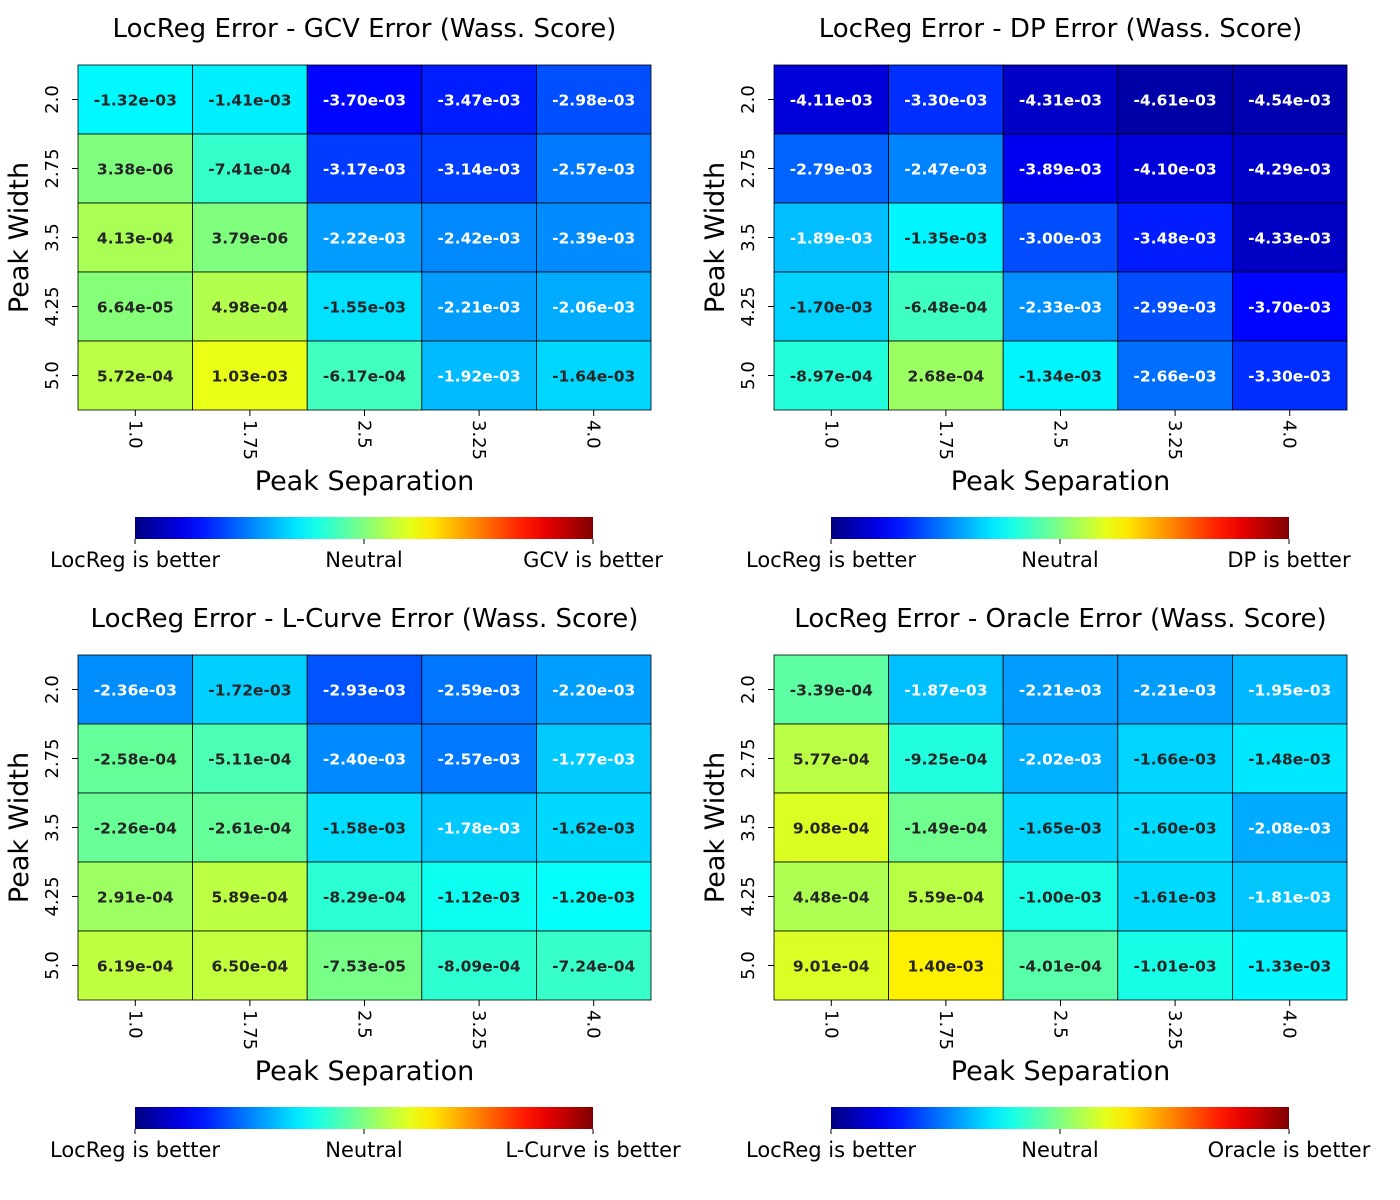 The image size is (1400, 1200). I want to click on cell-label: 1.40e-03, so click(946, 967).